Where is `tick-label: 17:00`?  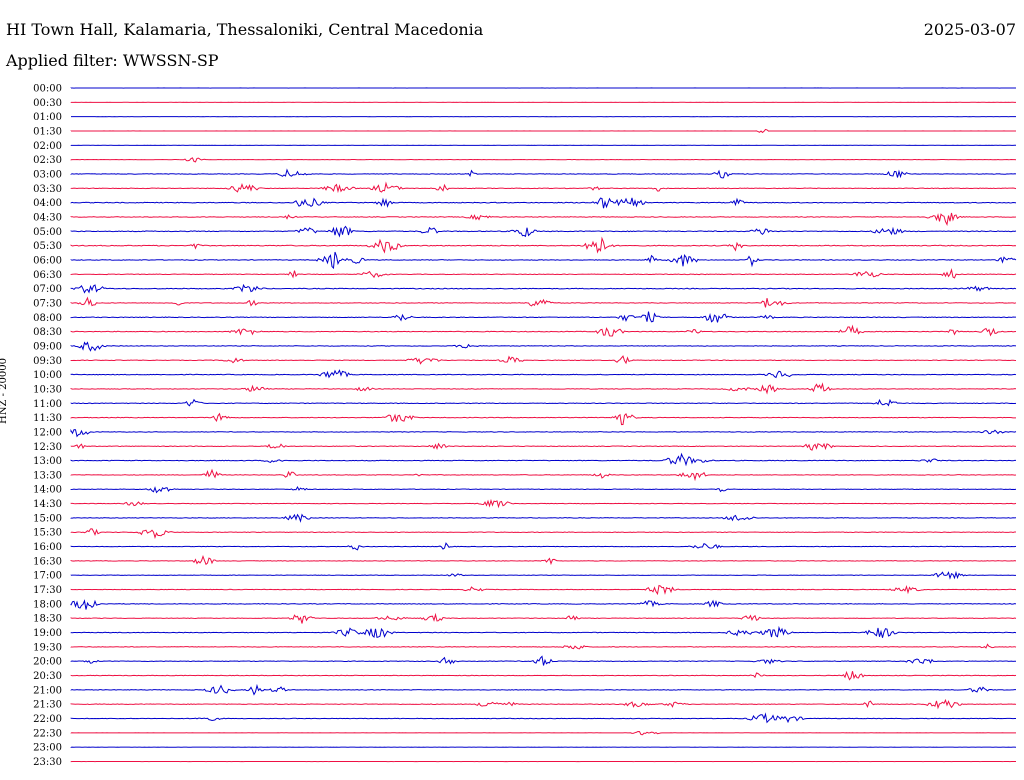
tick-label: 17:00 is located at coordinates (47, 576).